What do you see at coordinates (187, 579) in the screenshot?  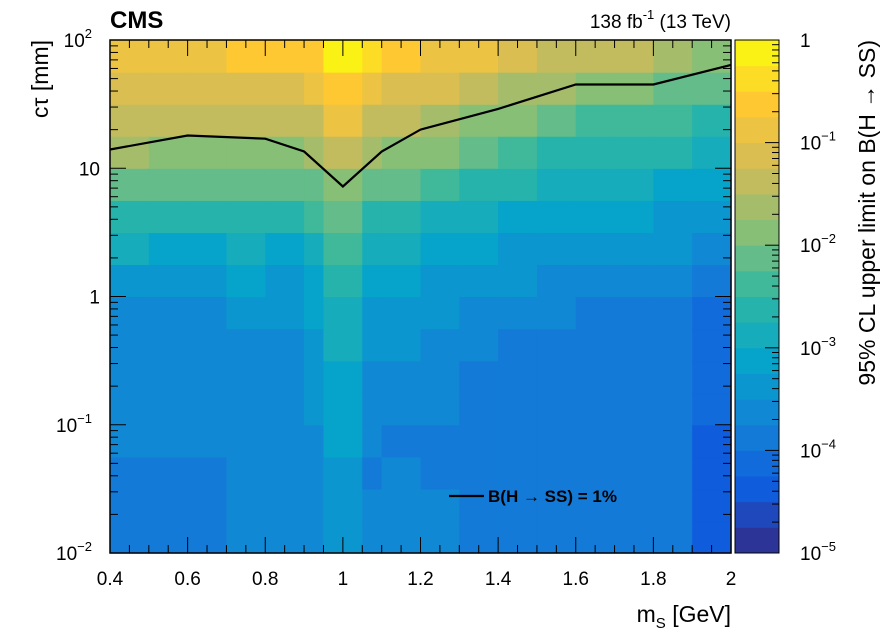 I see `x-tick-label: 0.6` at bounding box center [187, 579].